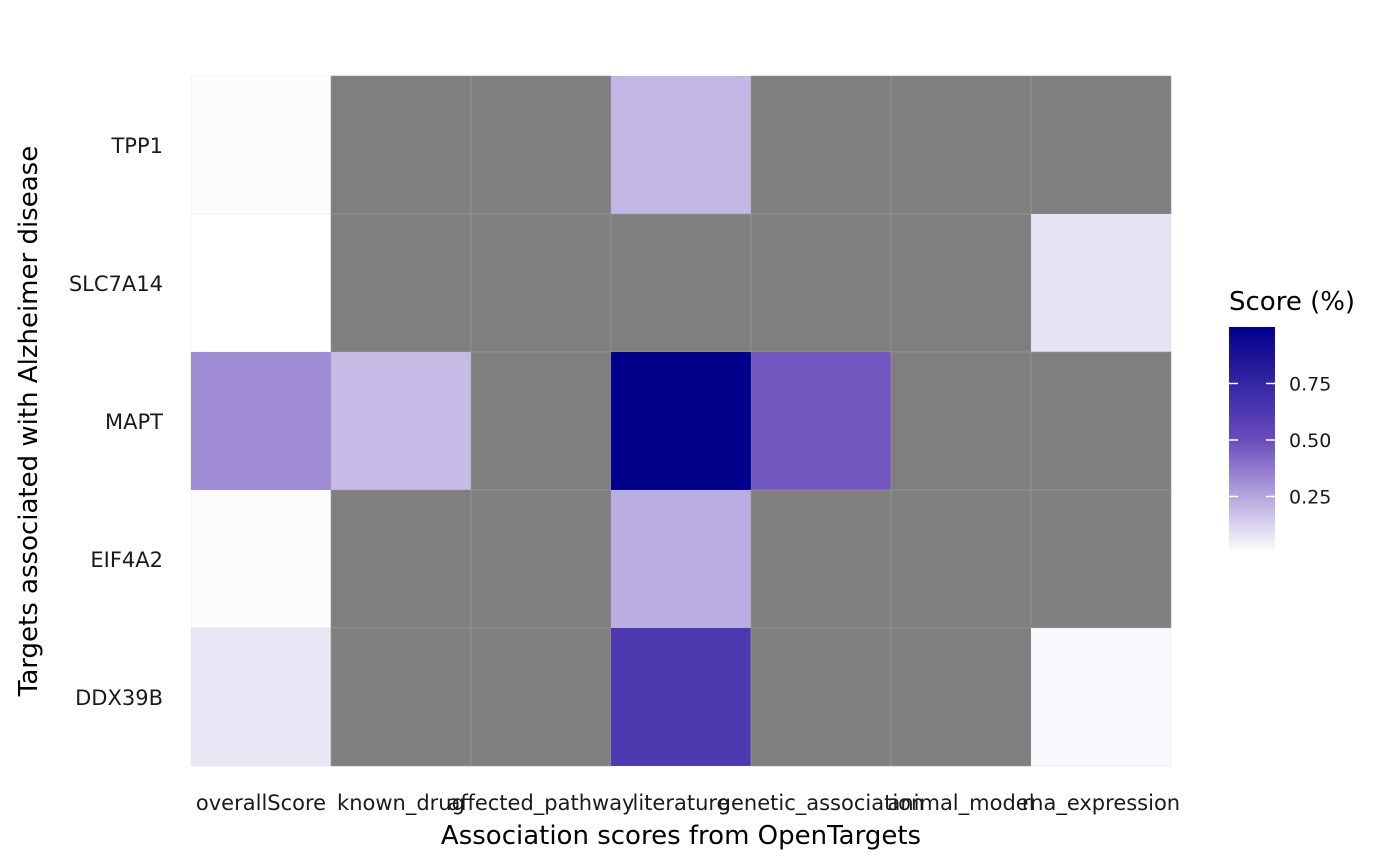  Describe the element at coordinates (401, 283) in the screenshot. I see `cell-slc7a14-known-drug` at that location.